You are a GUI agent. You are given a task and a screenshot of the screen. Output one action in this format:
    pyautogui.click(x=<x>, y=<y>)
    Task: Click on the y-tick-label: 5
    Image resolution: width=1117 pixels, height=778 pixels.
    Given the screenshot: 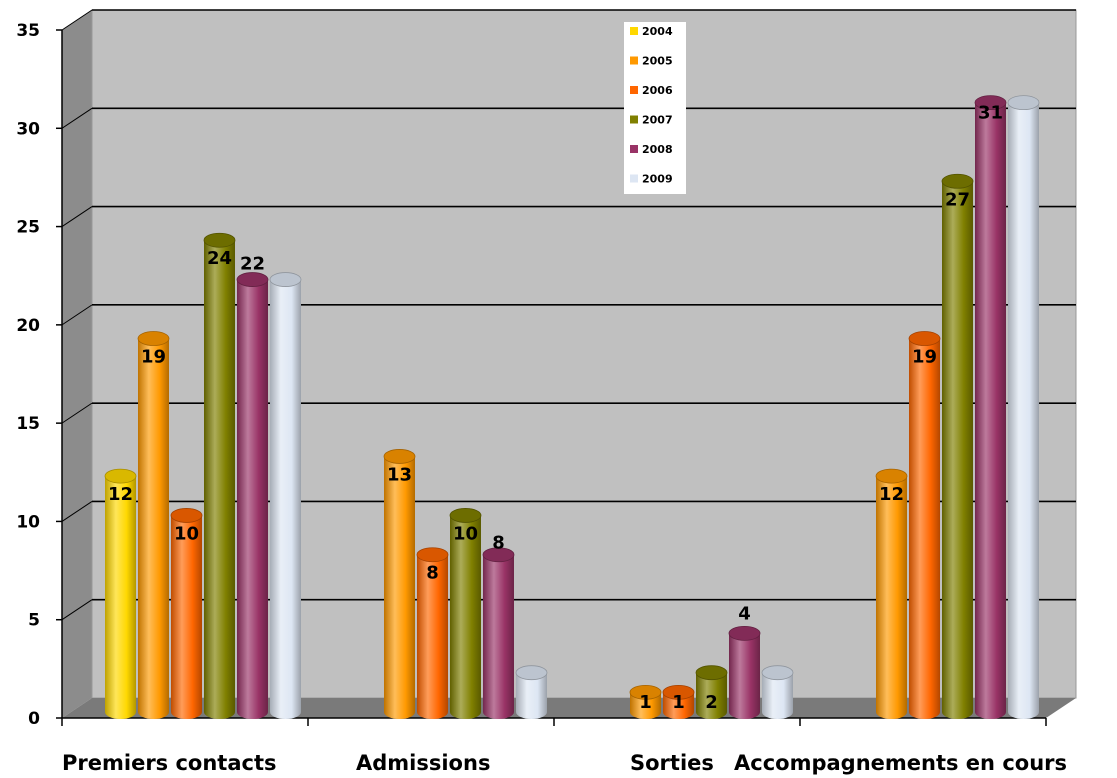 What is the action you would take?
    pyautogui.click(x=34, y=621)
    